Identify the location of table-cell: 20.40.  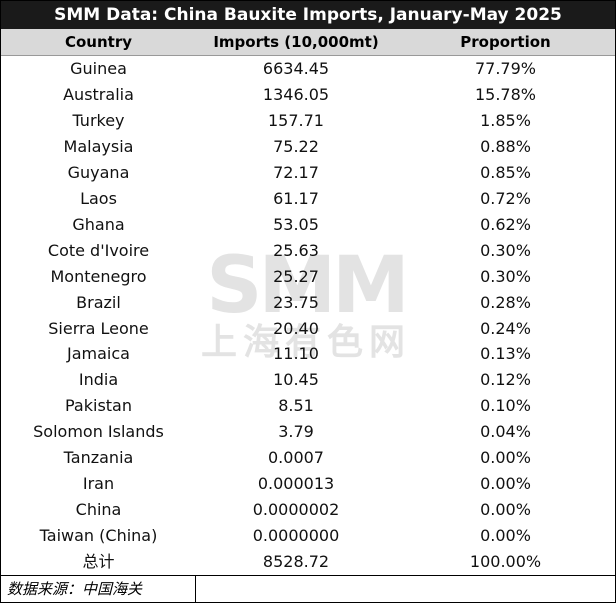
(296, 328).